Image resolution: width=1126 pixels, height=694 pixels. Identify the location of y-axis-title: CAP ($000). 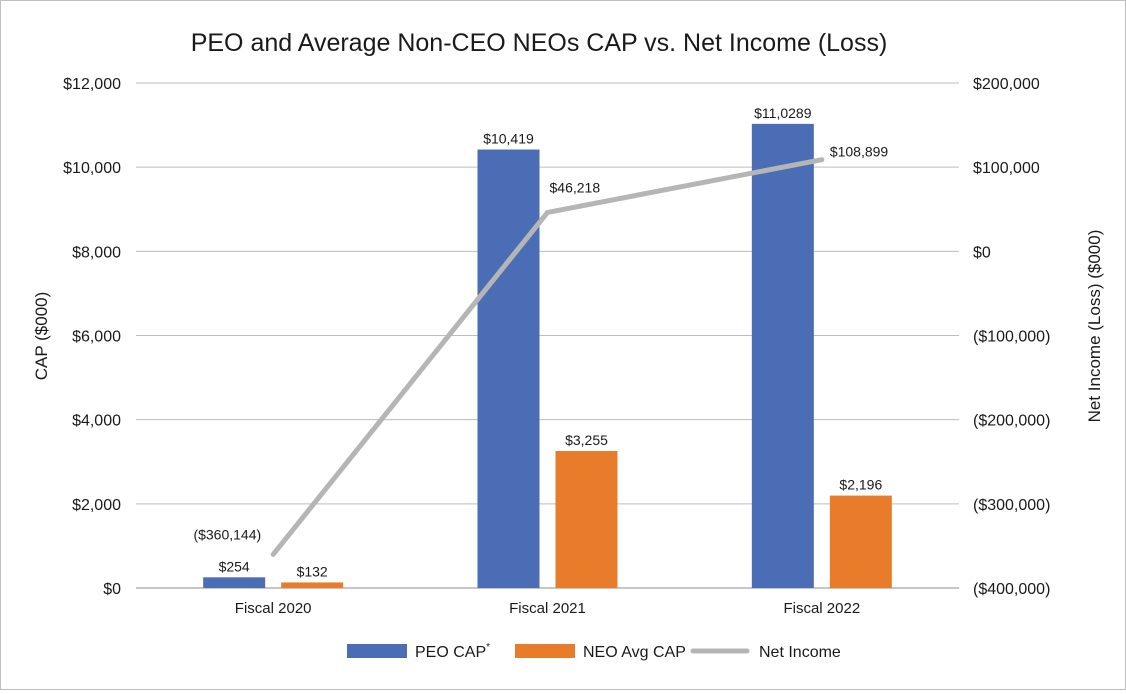
(41, 336).